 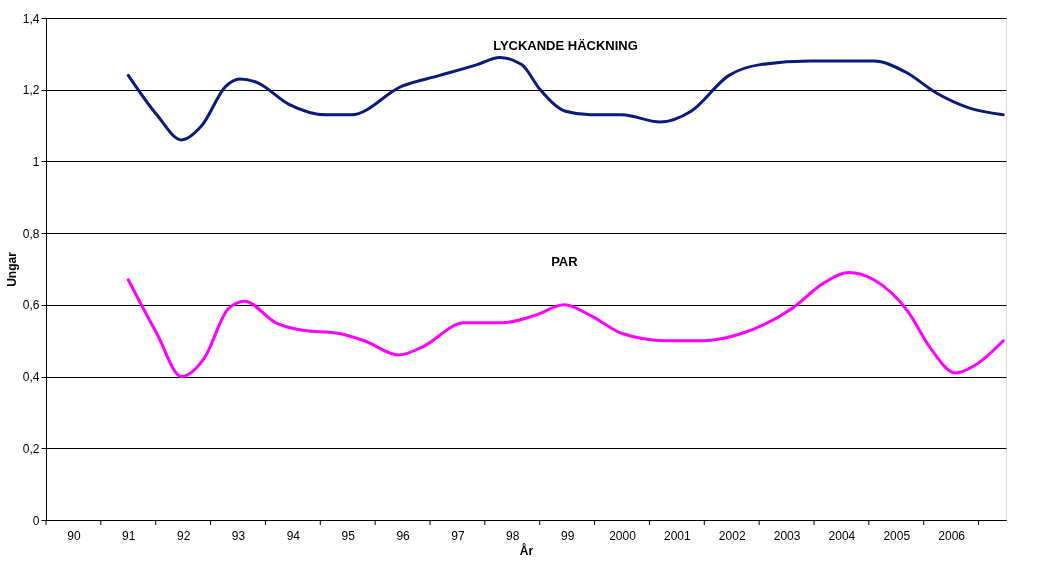 I want to click on x-tick-label: 97, so click(x=458, y=535).